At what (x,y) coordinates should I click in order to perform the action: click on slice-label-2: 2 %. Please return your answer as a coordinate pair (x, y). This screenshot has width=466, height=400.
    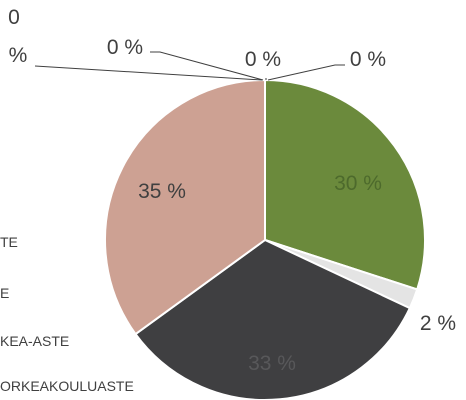
    Looking at the image, I should click on (438, 323).